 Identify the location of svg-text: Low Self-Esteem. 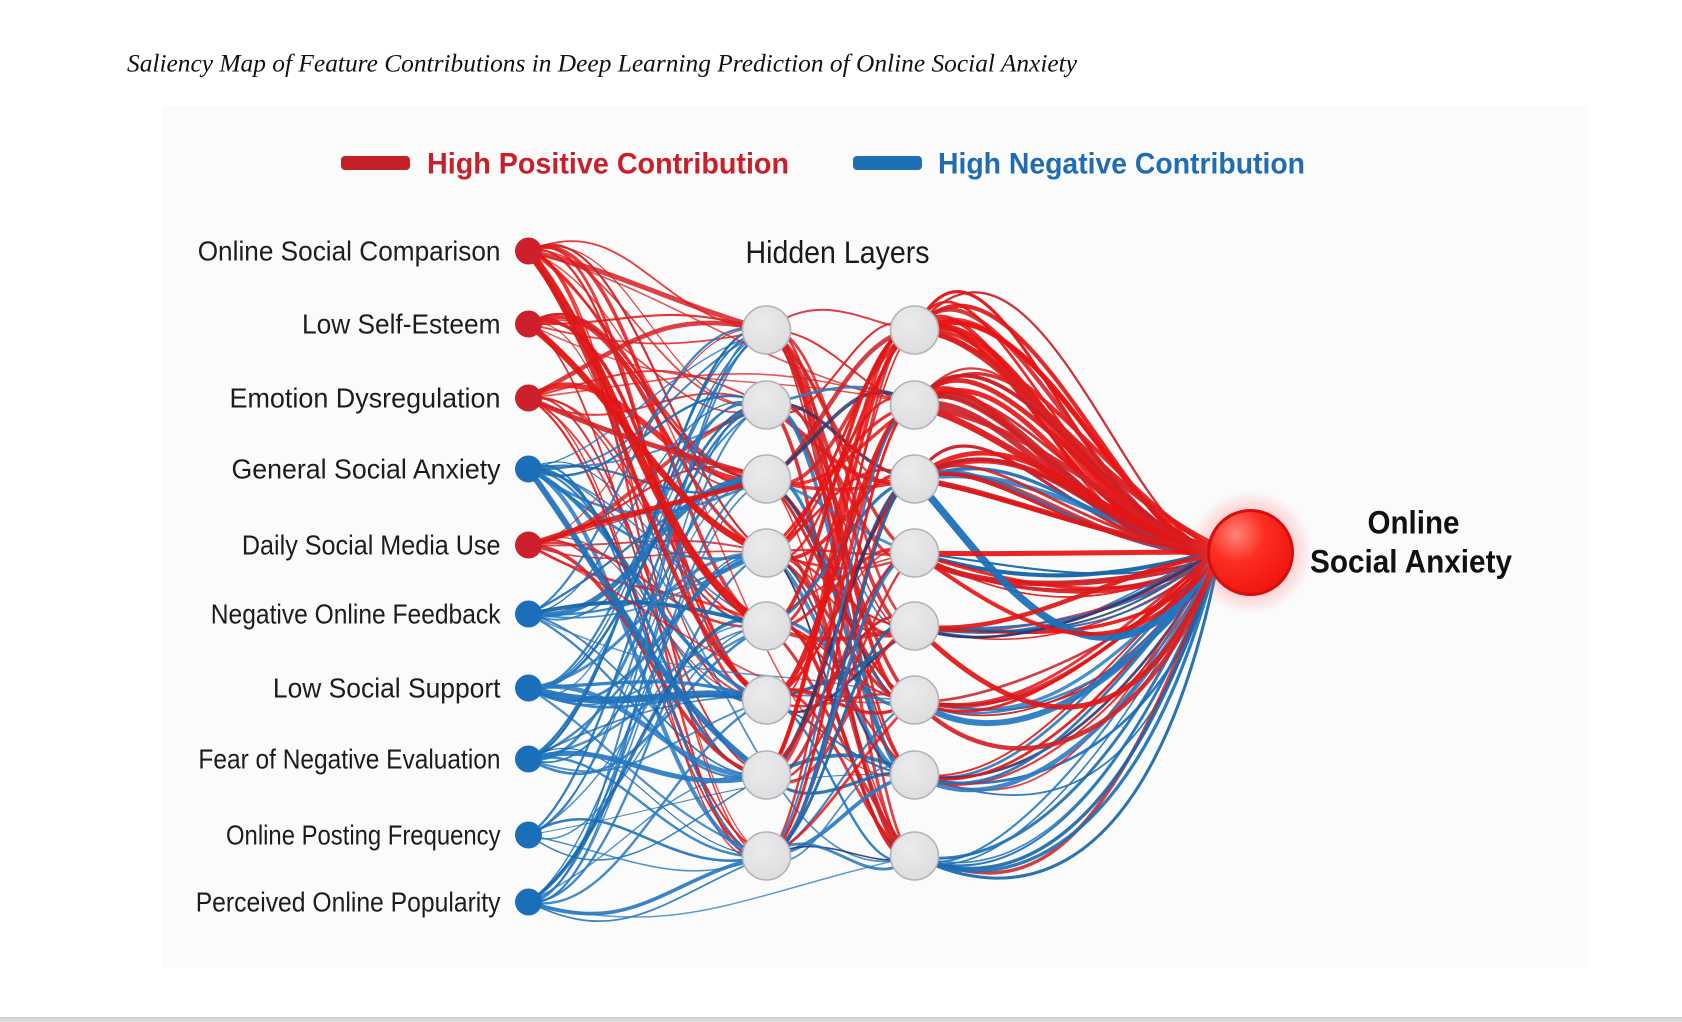
(401, 324).